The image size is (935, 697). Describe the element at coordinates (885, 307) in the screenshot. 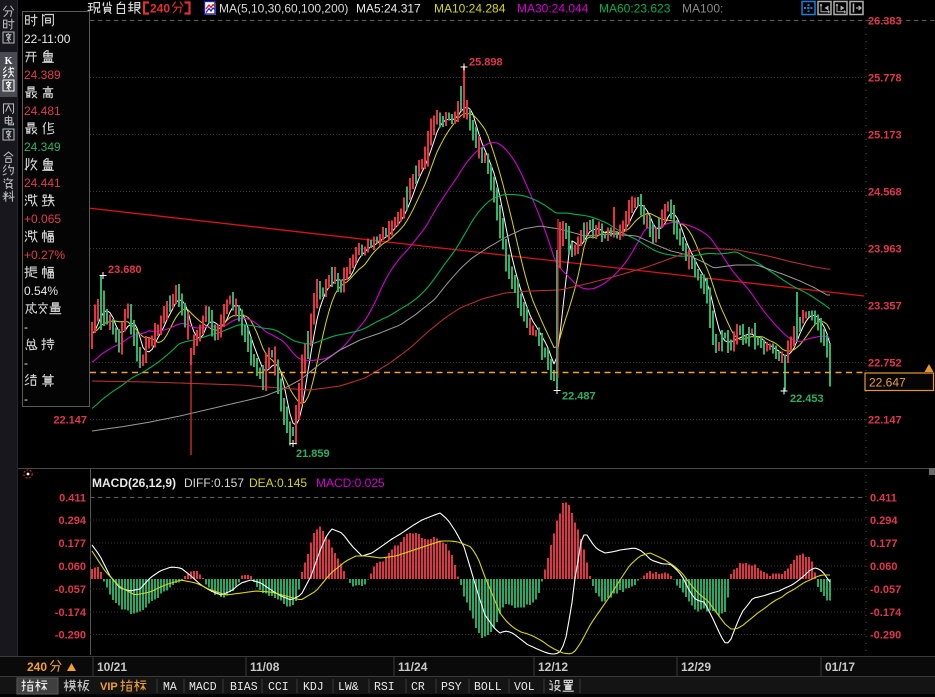

I see `svg-text: 23.357` at that location.